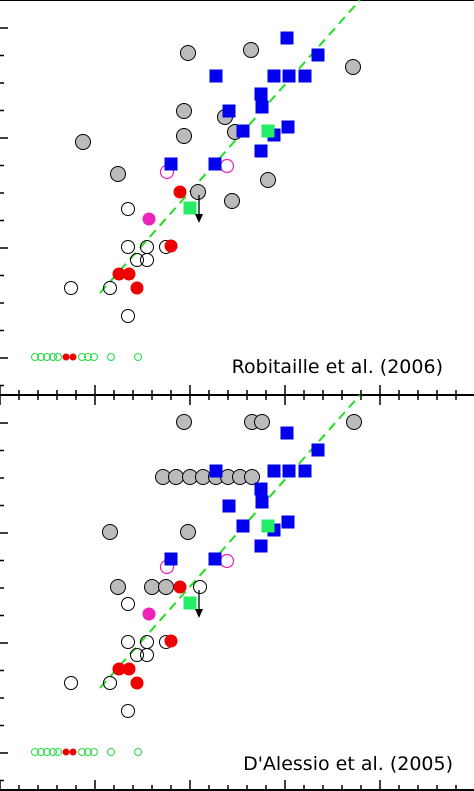  I want to click on point-magenta-open, so click(227, 561).